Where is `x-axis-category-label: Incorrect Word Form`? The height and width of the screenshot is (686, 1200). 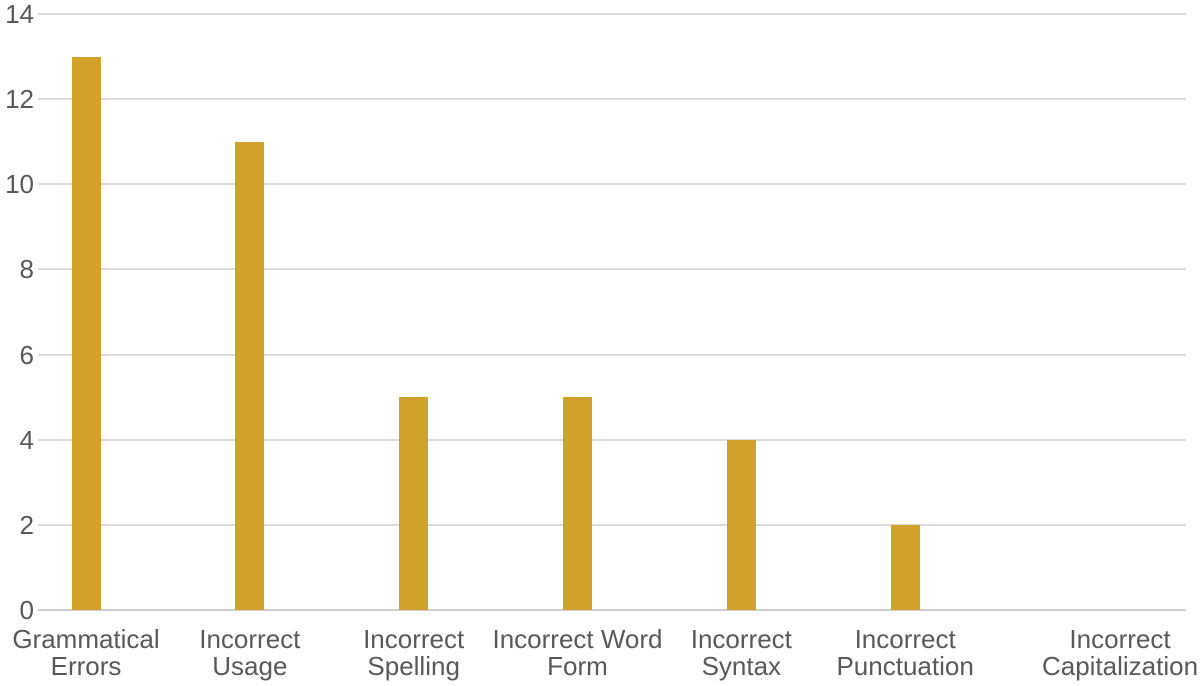 x-axis-category-label: Incorrect Word Form is located at coordinates (577, 652).